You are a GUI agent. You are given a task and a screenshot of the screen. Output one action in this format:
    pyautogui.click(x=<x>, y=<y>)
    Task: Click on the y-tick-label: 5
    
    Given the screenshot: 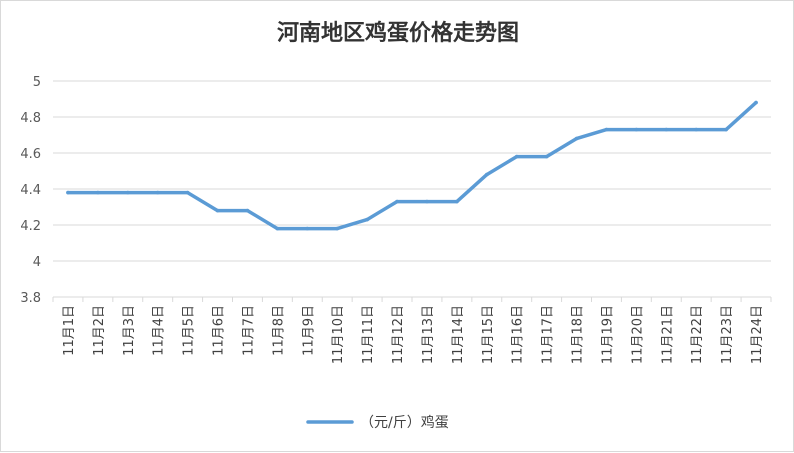 What is the action you would take?
    pyautogui.click(x=37, y=82)
    